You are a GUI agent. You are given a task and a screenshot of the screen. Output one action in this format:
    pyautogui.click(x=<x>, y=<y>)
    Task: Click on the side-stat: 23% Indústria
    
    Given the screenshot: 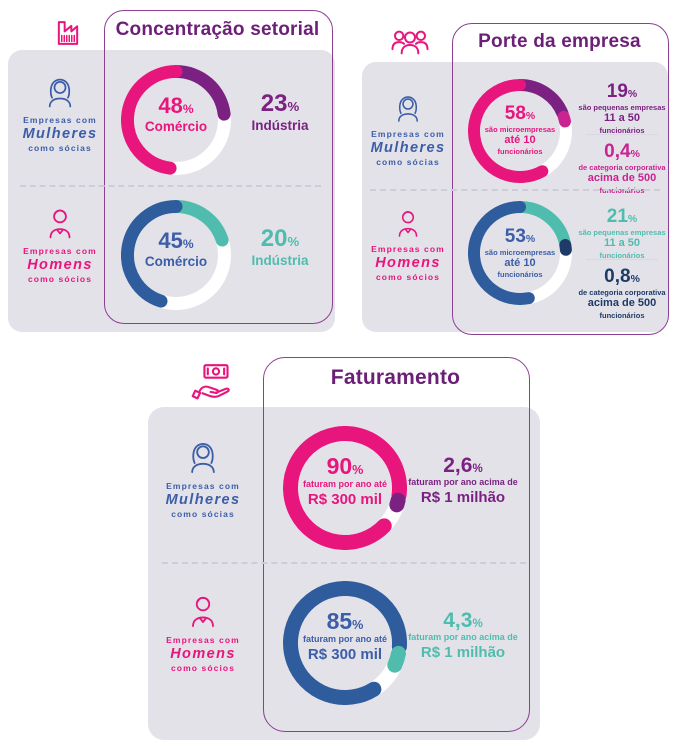 What is the action you would take?
    pyautogui.click(x=280, y=112)
    